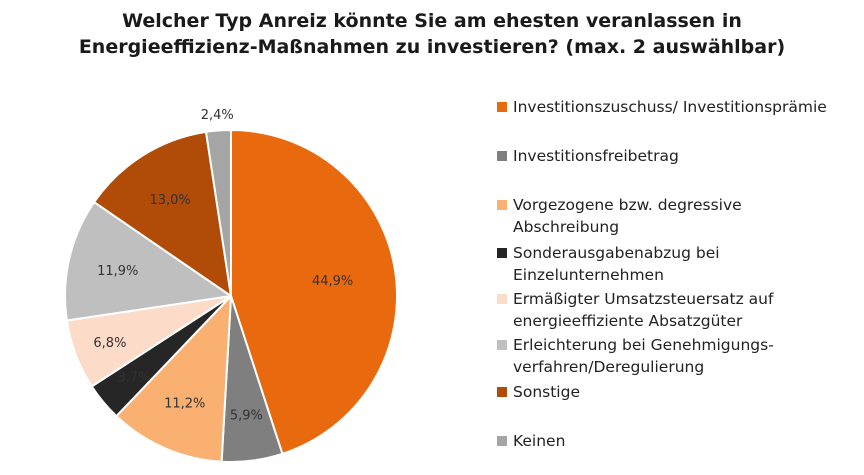 The image size is (864, 475). I want to click on legend-label: Investitionszuschuss/ Investitionsprämie, so click(670, 107).